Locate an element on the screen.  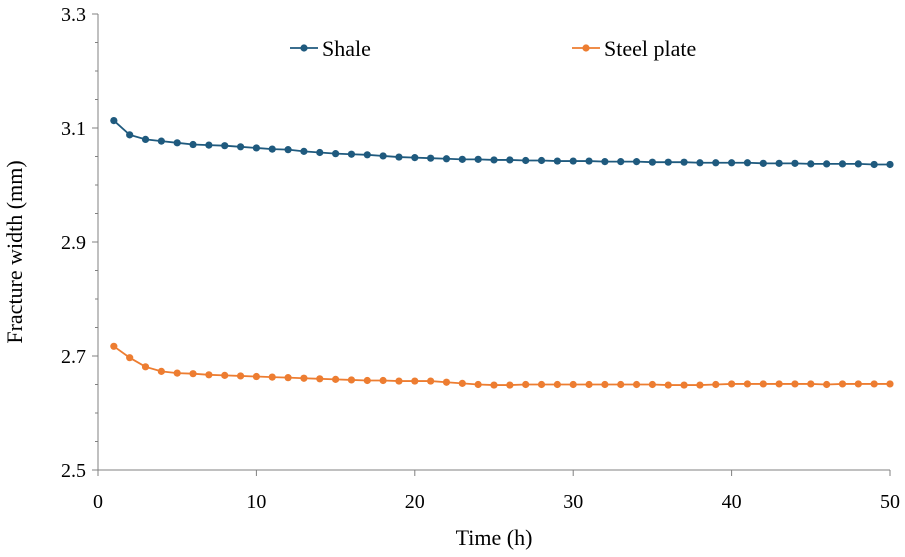
x-tick-label: 50 is located at coordinates (890, 502).